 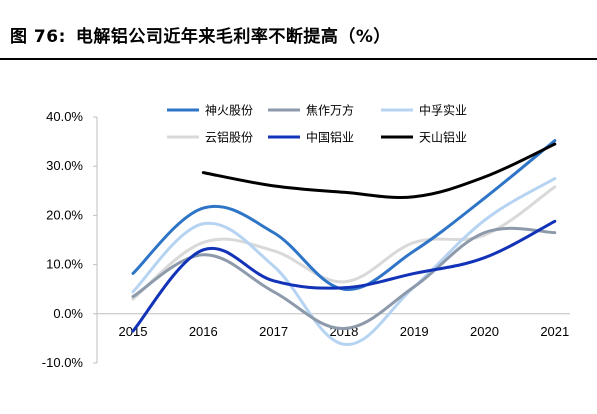 I want to click on legend-label: 中国铝业, so click(x=330, y=137).